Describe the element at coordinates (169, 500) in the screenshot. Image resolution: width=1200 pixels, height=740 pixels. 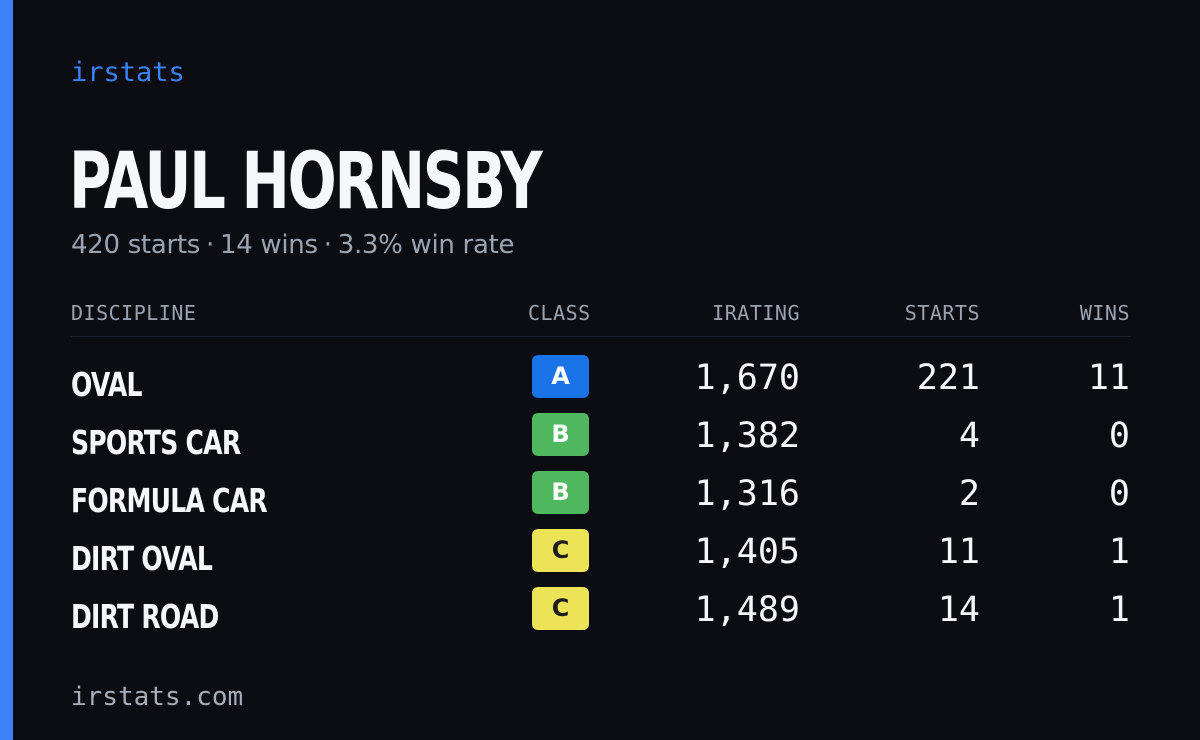
I see `discipline-name: FORMULA CAR` at that location.